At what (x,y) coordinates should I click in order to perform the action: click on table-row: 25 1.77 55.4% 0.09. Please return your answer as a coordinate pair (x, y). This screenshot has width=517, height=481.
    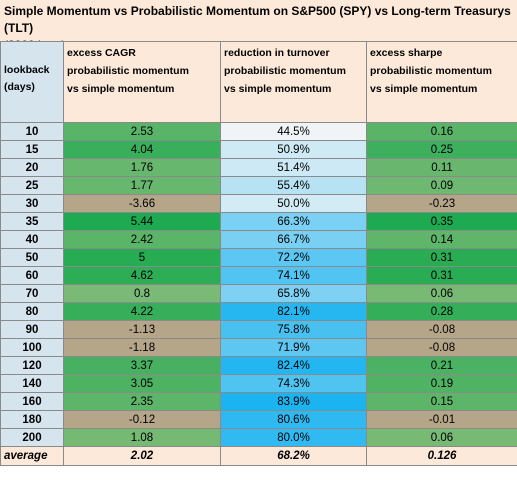
    Looking at the image, I should click on (258, 185).